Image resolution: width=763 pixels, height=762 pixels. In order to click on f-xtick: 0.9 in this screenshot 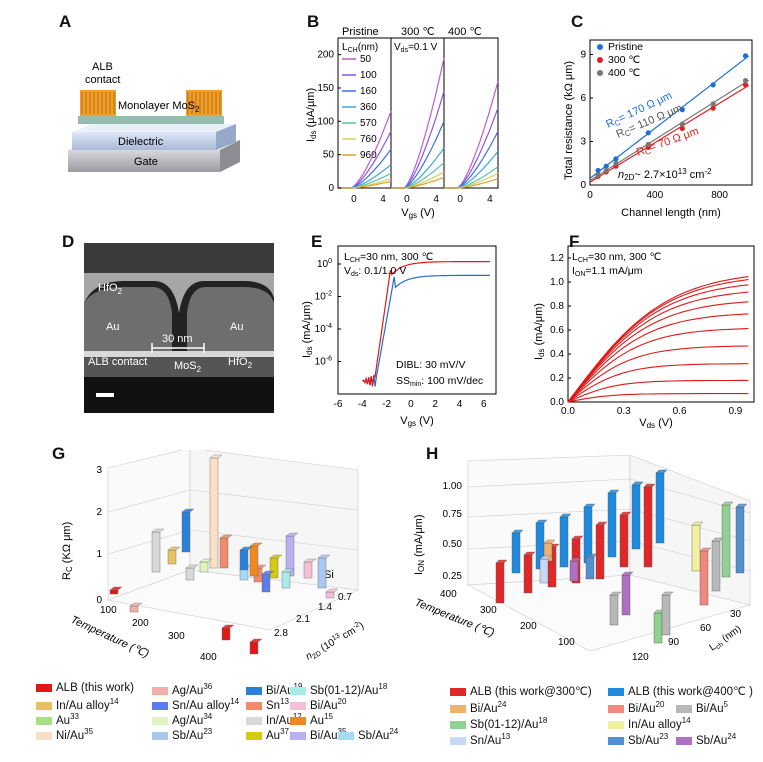, I will do `click(735, 411)`.